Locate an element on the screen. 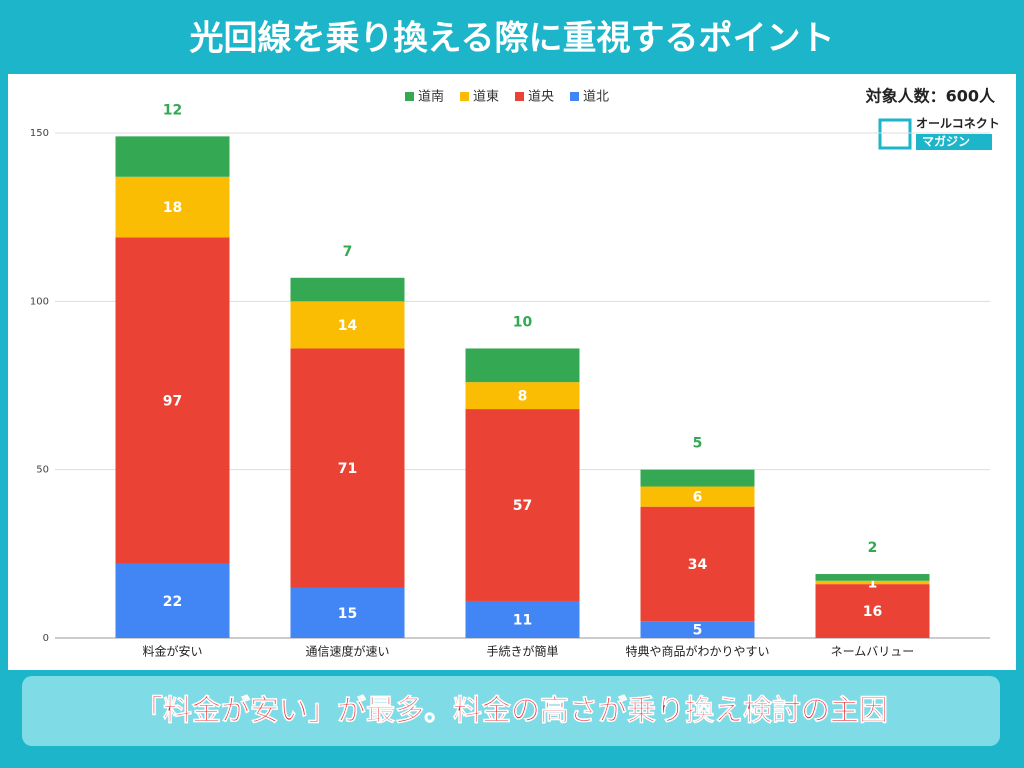  logo-band is located at coordinates (954, 142).